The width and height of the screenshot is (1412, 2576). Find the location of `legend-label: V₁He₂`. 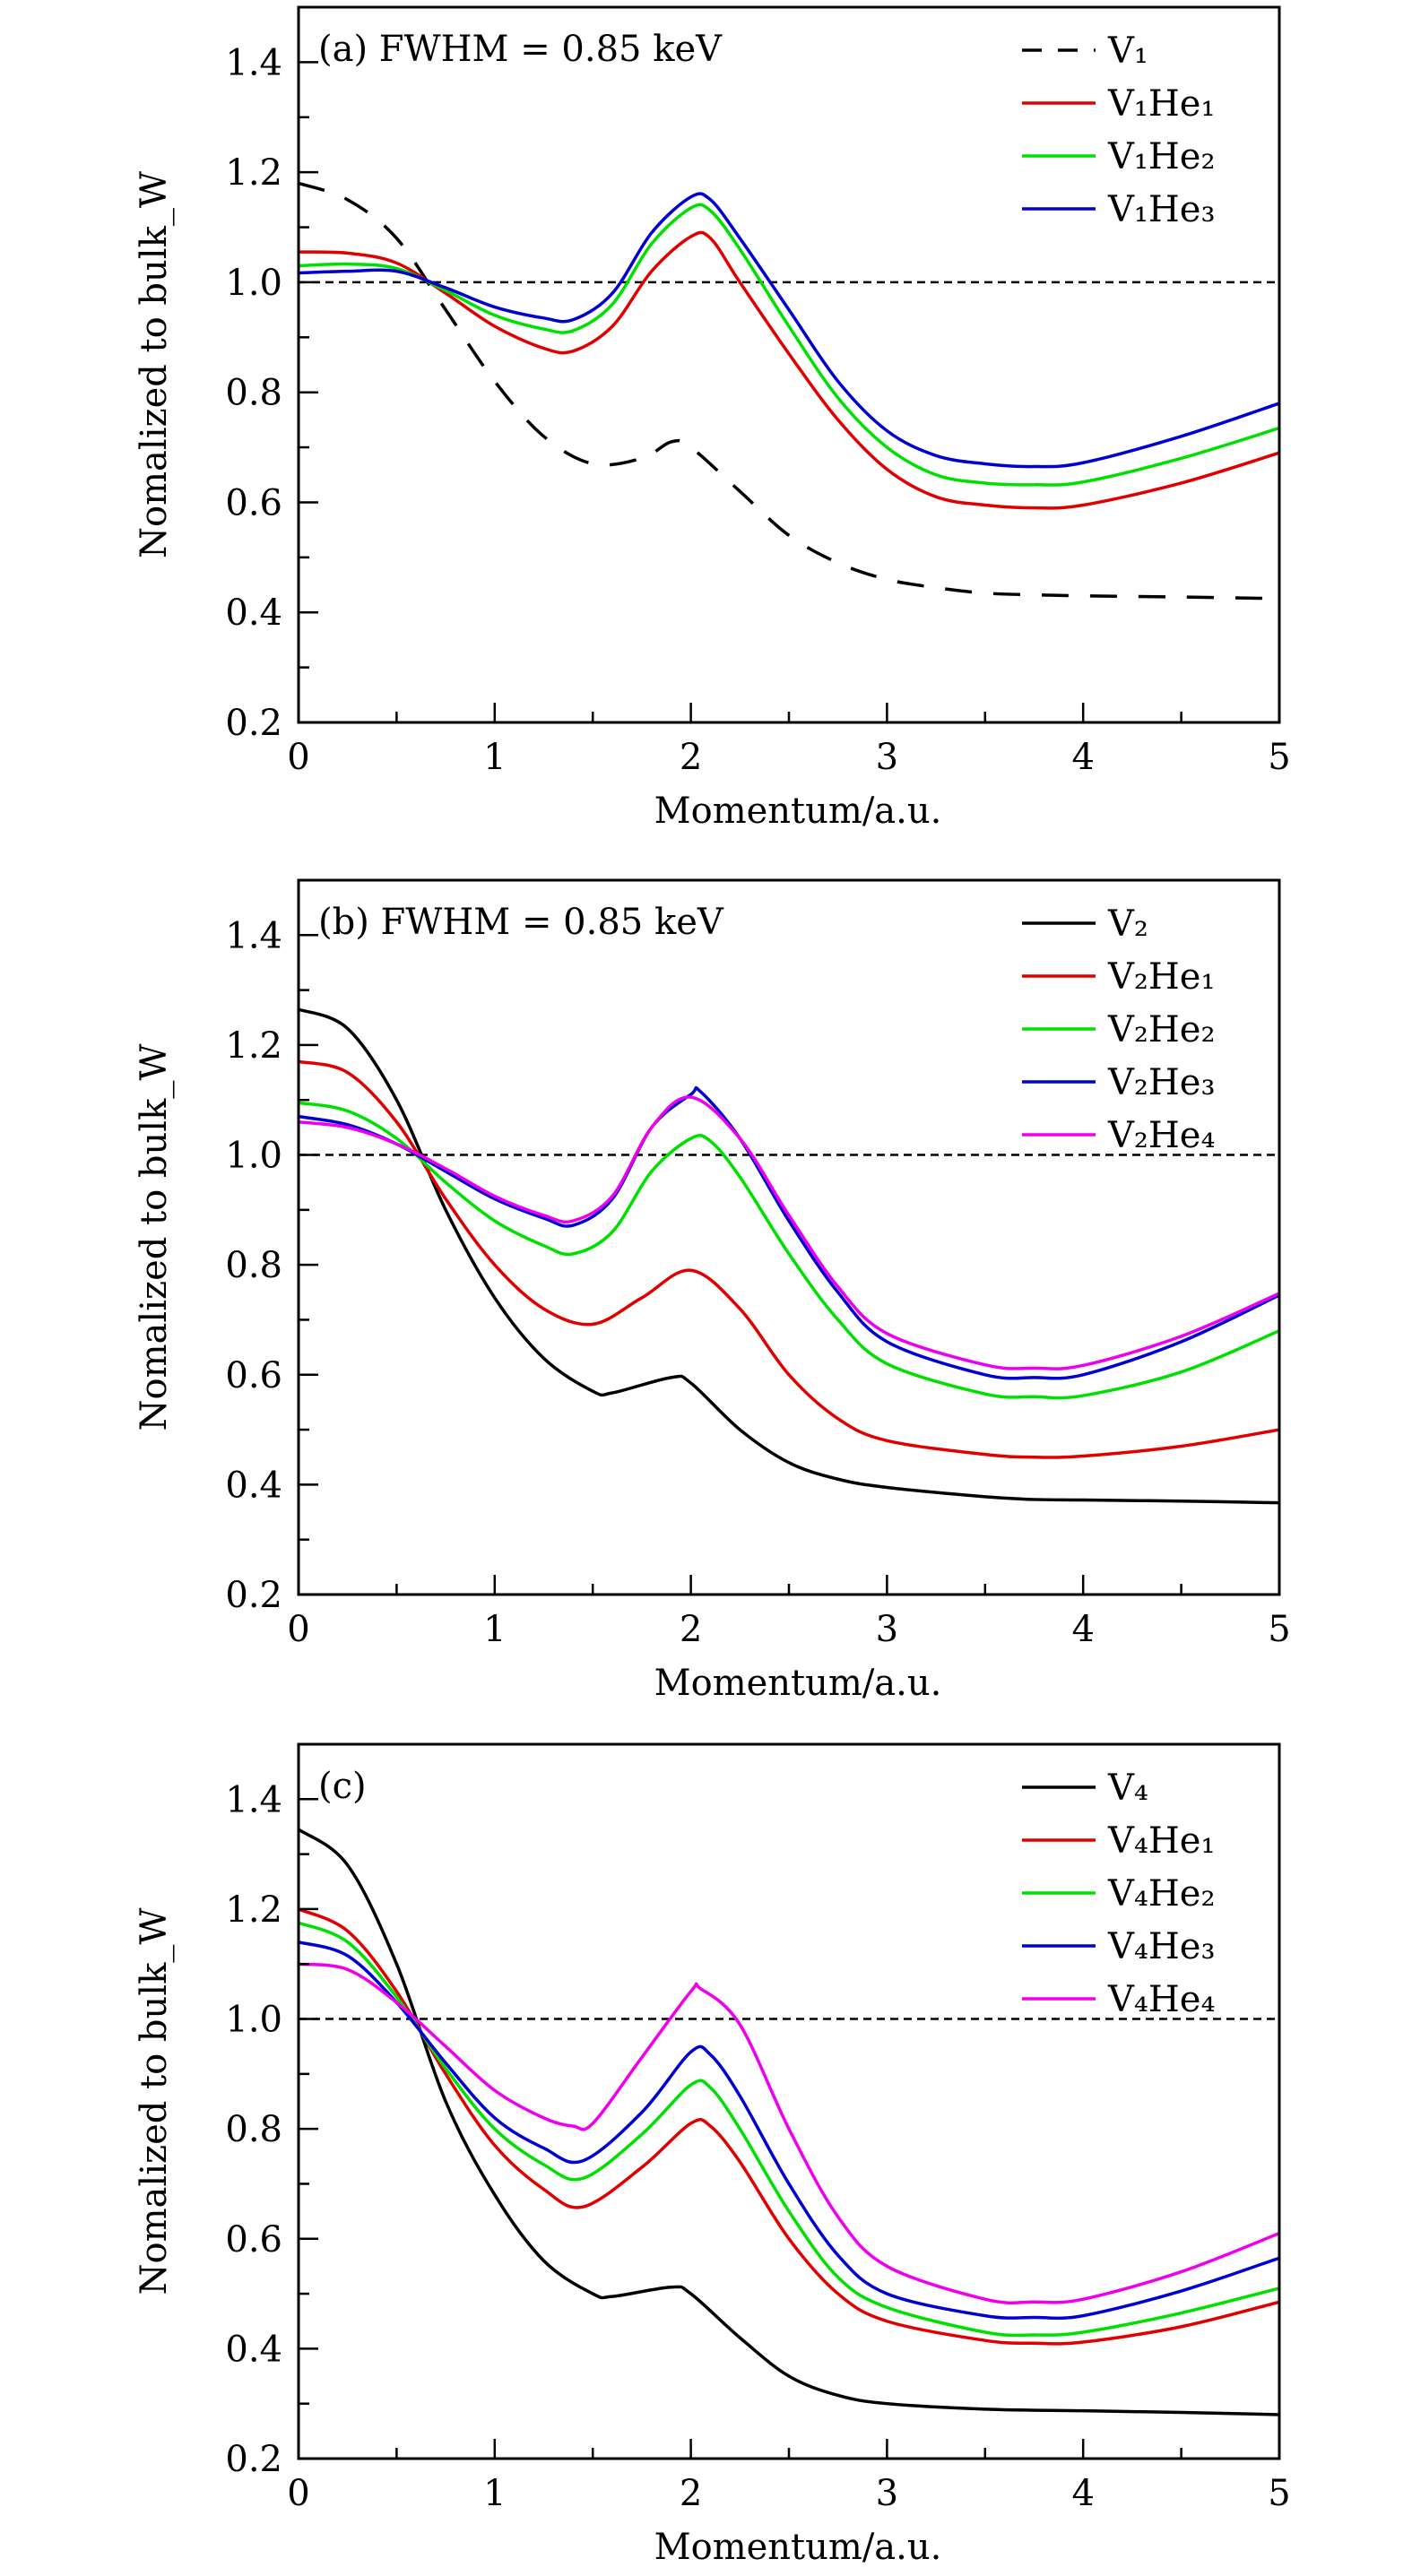

legend-label: V₁He₂ is located at coordinates (1161, 156).